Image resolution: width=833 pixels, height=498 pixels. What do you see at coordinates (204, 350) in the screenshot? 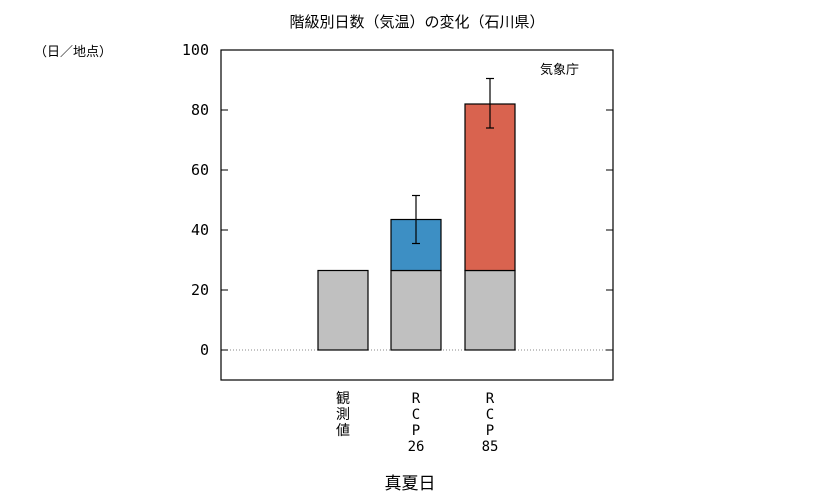
I see `y-tick-label: 0` at bounding box center [204, 350].